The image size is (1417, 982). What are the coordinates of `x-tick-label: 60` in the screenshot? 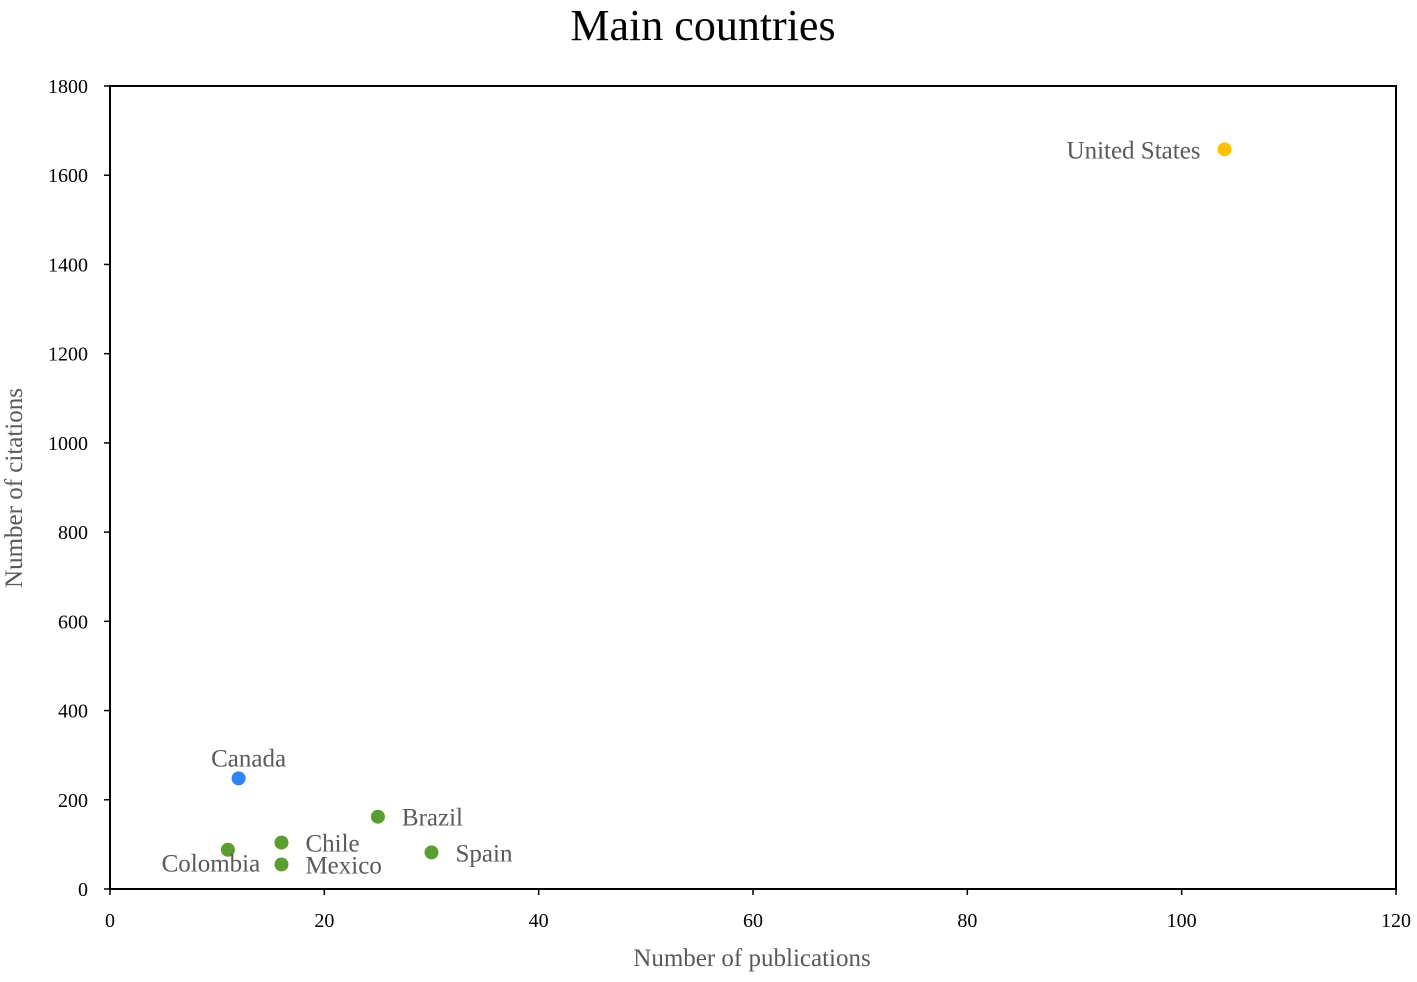 It's located at (753, 921).